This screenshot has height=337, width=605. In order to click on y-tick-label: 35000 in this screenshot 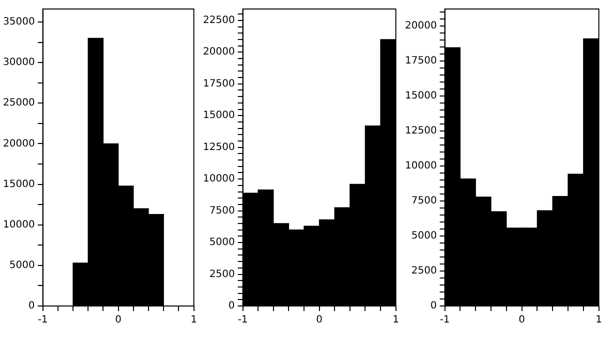, I will do `click(19, 22)`.